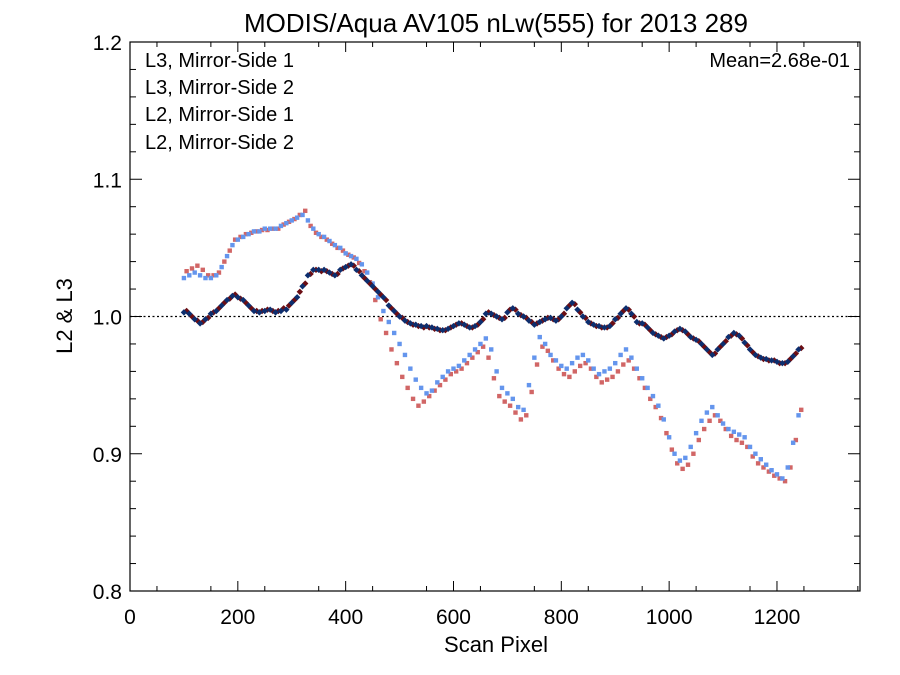  I want to click on series-l3-ms1, so click(491, 314).